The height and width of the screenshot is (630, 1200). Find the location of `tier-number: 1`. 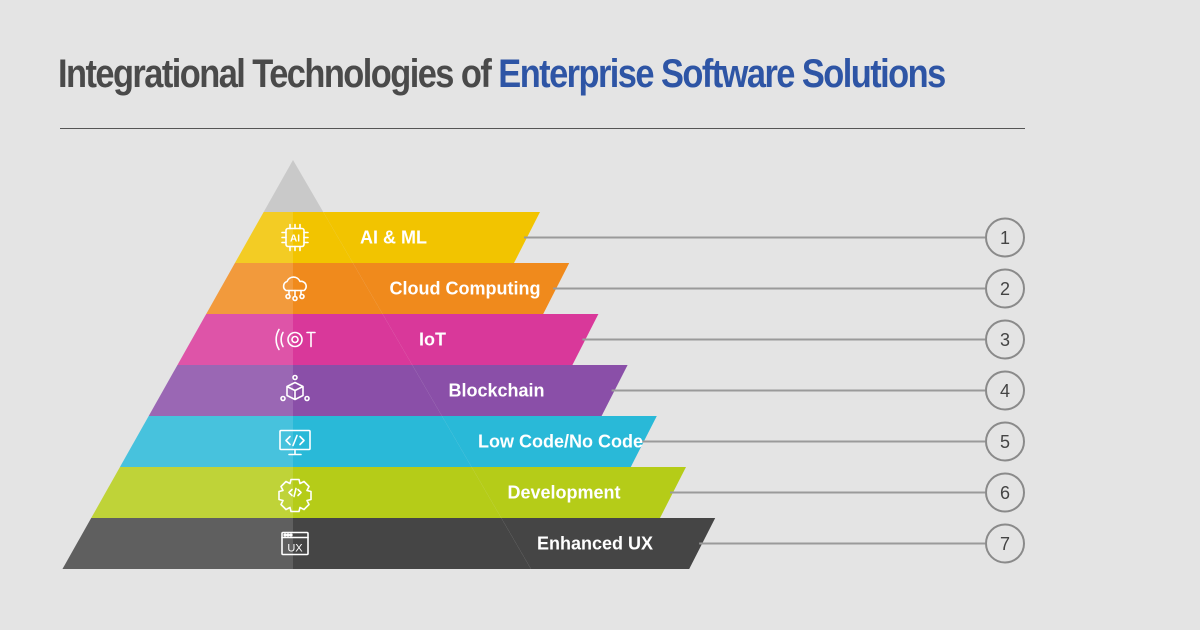

tier-number: 1 is located at coordinates (1005, 238).